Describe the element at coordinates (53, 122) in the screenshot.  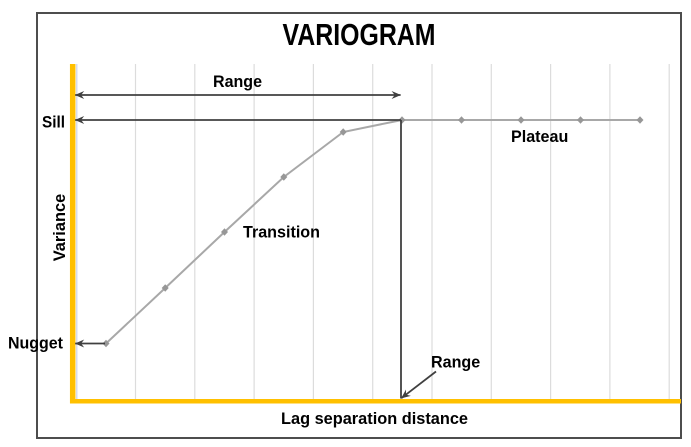
I see `svg-text: Sill` at that location.